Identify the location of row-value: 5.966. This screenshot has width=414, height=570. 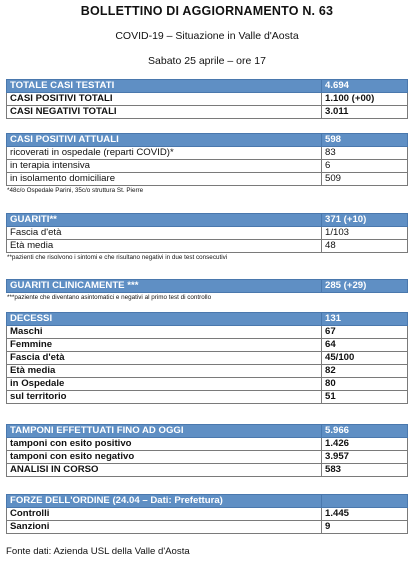
(364, 431).